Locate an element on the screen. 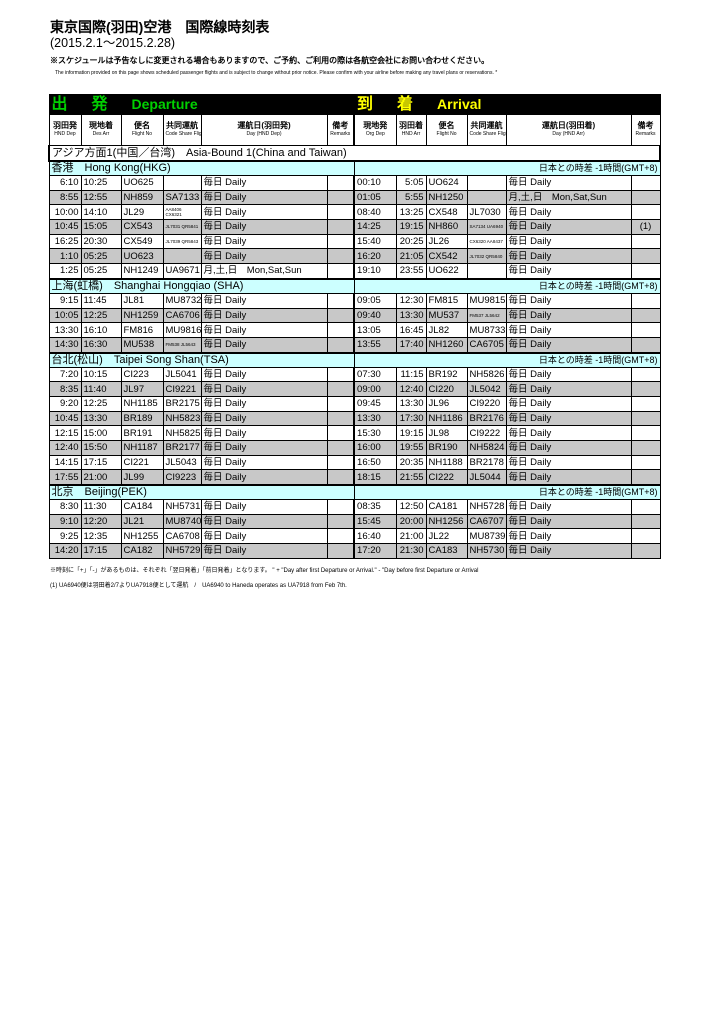  arr-flight-no-cell: NH1260 is located at coordinates (446, 345).